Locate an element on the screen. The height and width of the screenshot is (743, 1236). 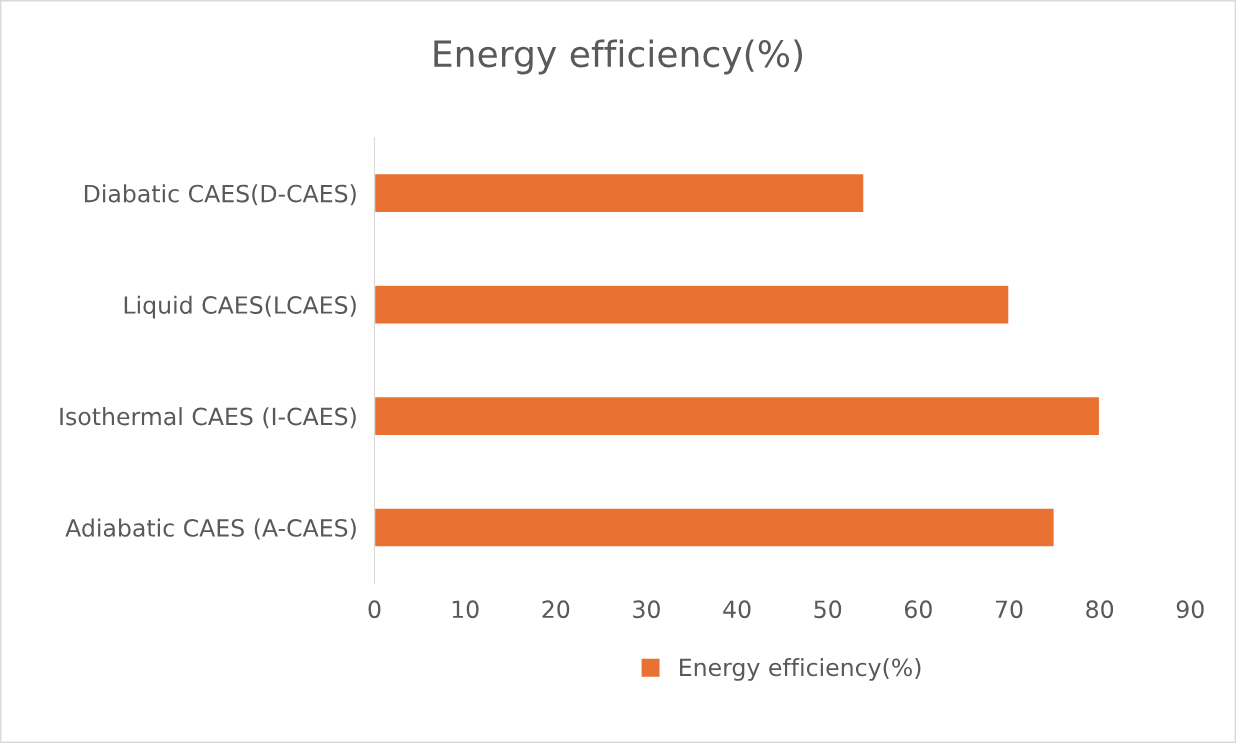
x-tick-label: 10 is located at coordinates (465, 609).